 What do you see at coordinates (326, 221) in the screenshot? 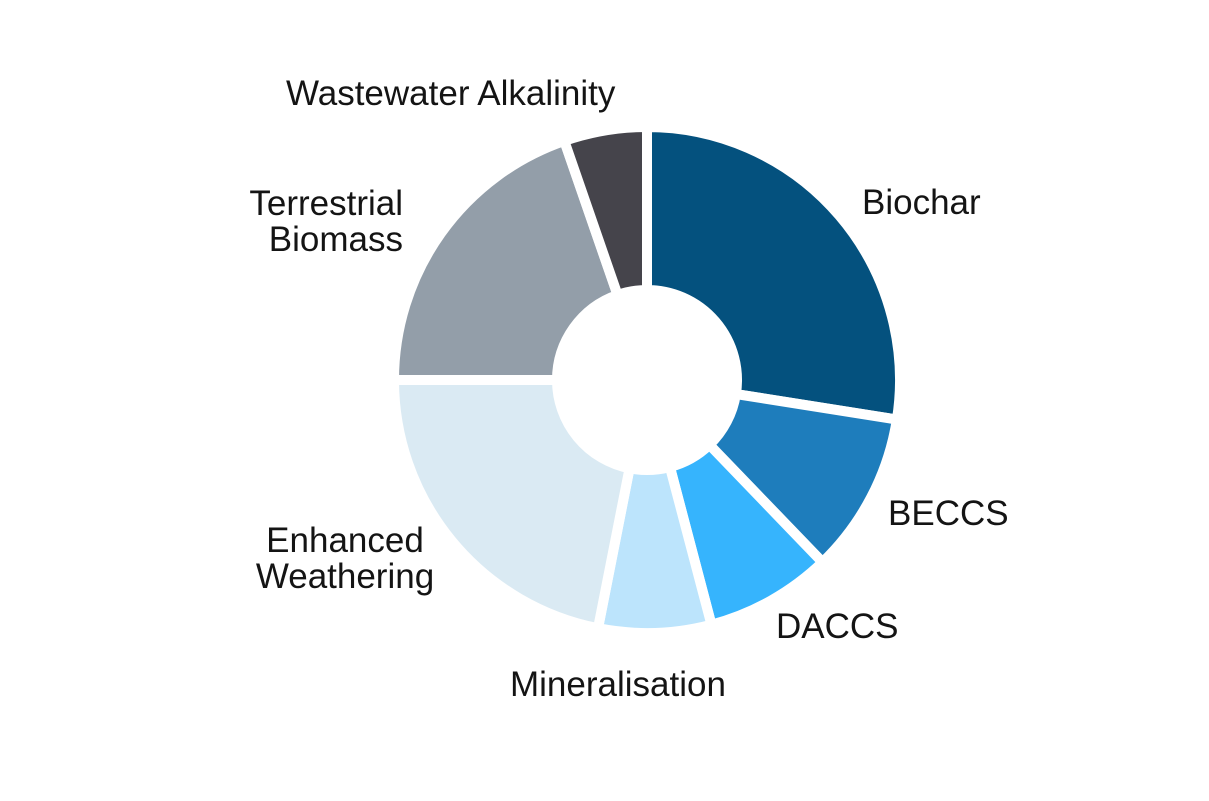
I see `label-terrestrial-biomass: Terrestrial Biomass` at bounding box center [326, 221].